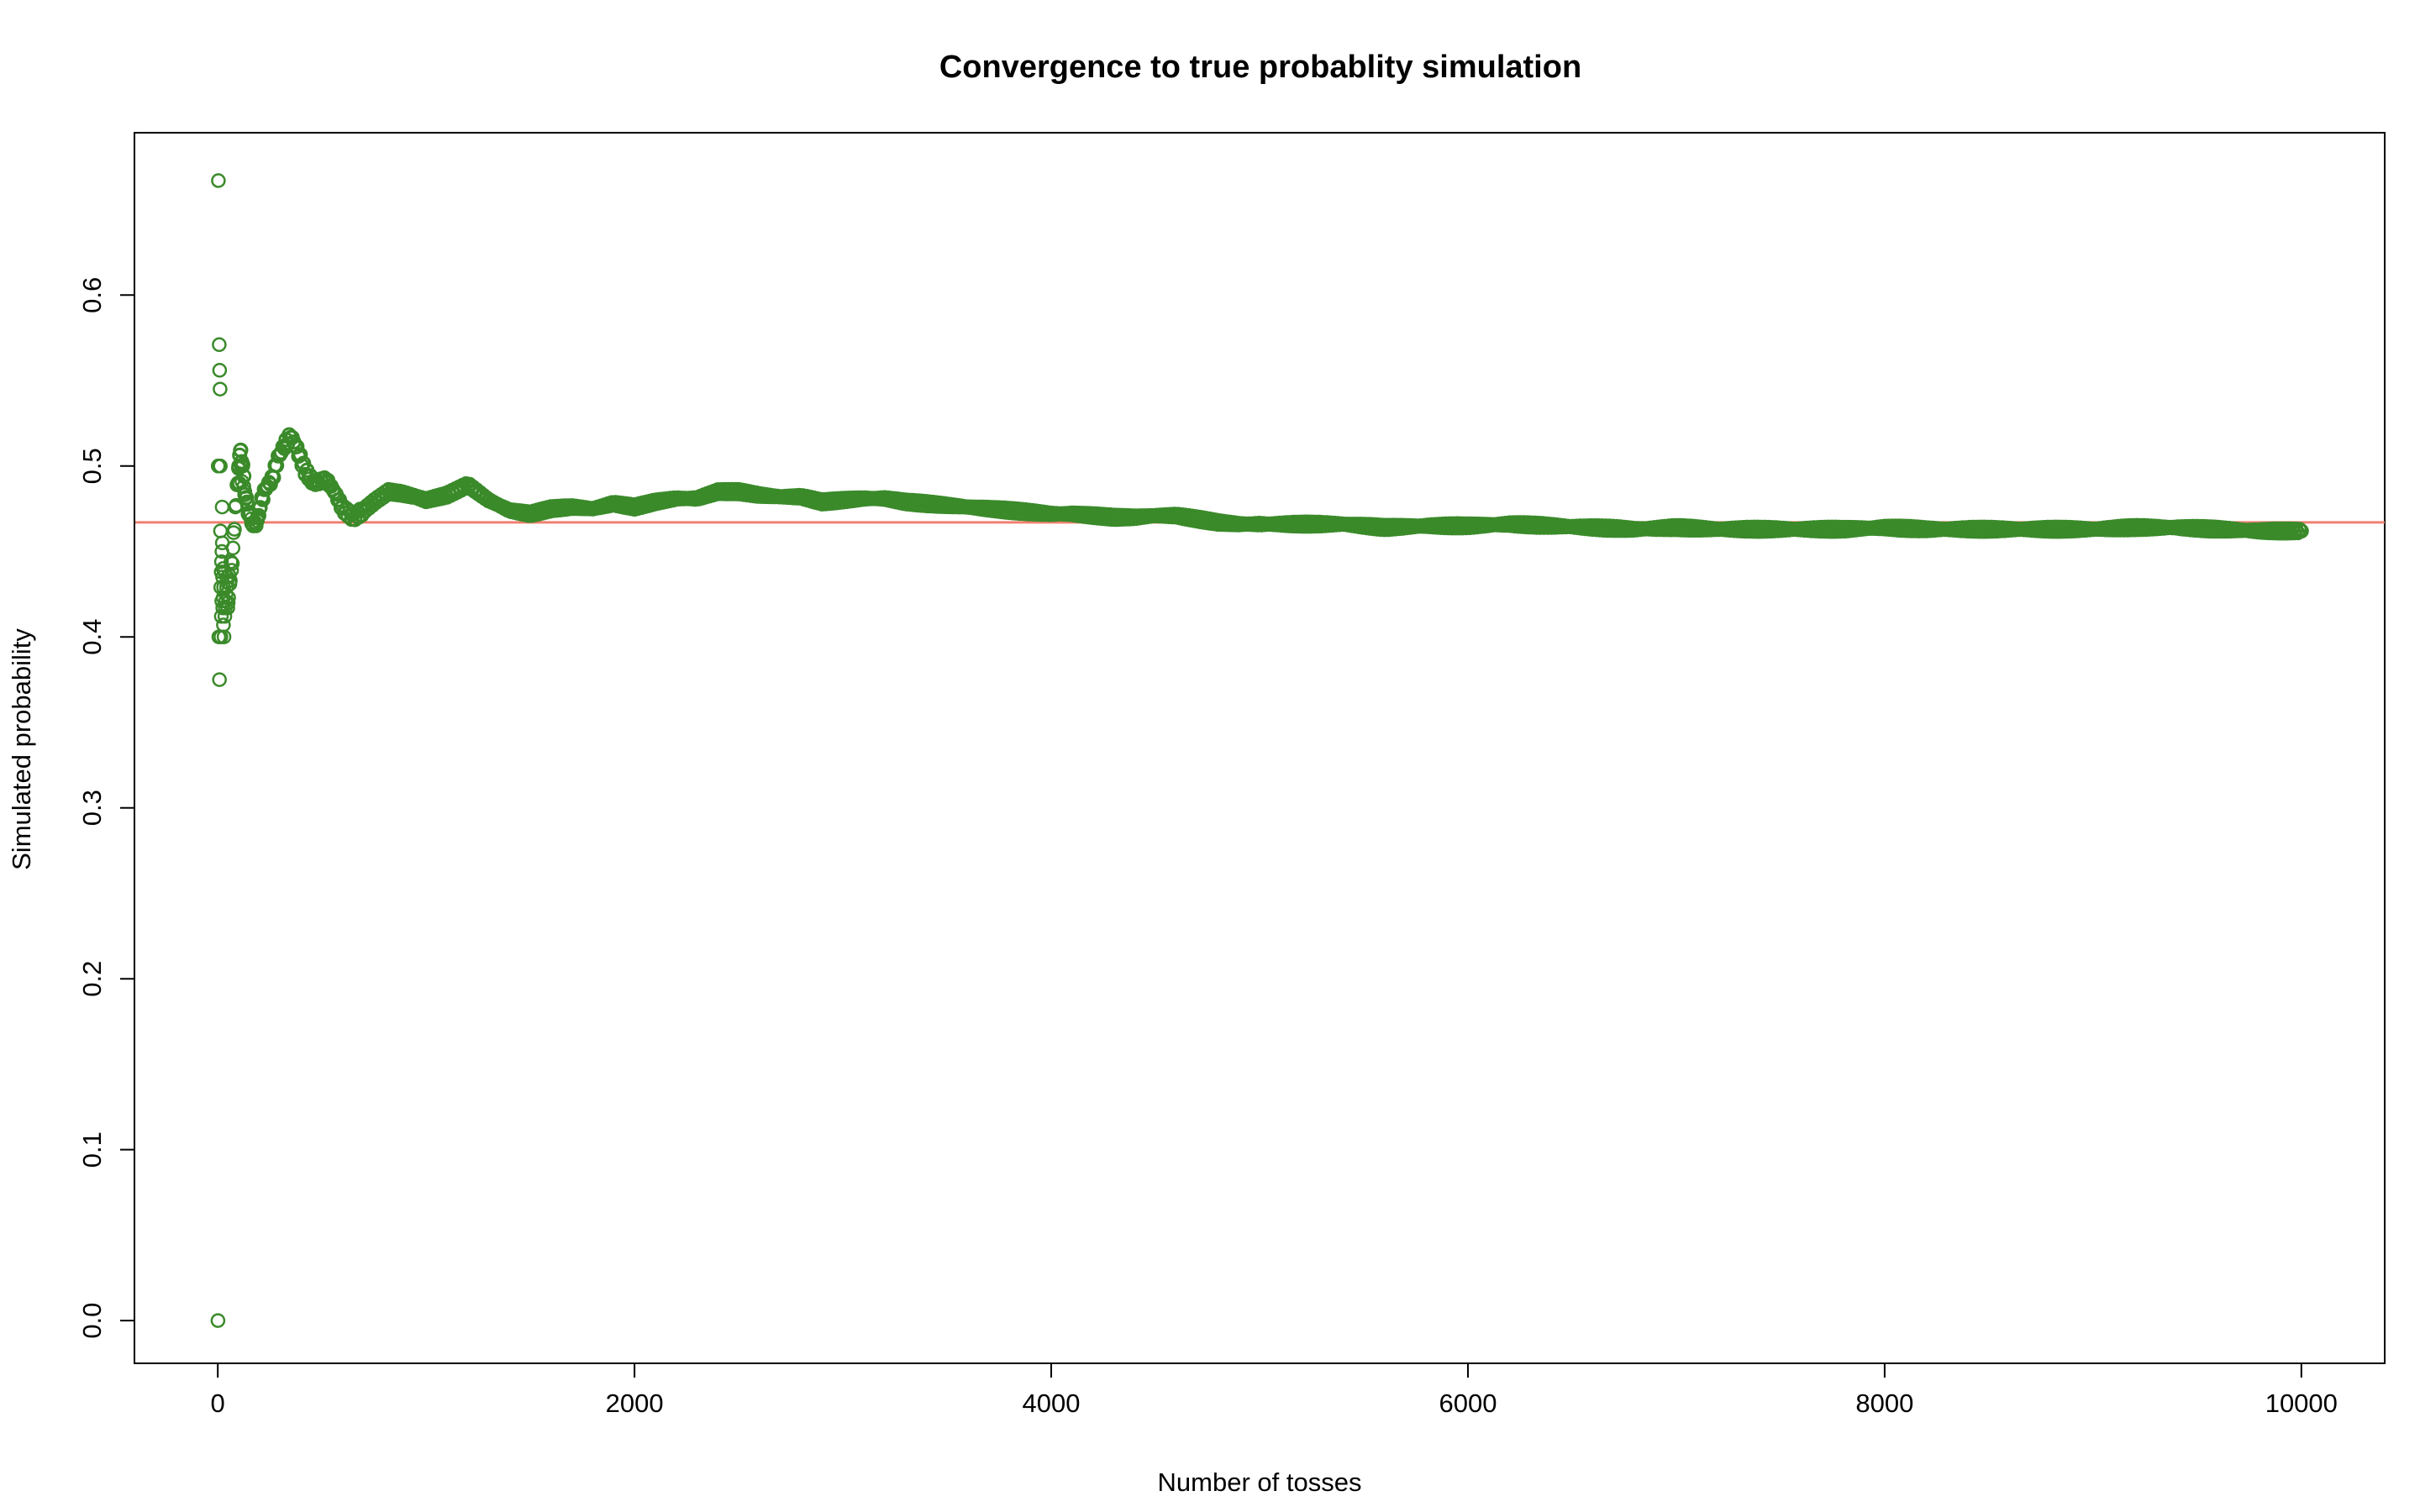 The image size is (2420, 1512). Describe the element at coordinates (92, 1321) in the screenshot. I see `y-tick-label: 0.0` at that location.